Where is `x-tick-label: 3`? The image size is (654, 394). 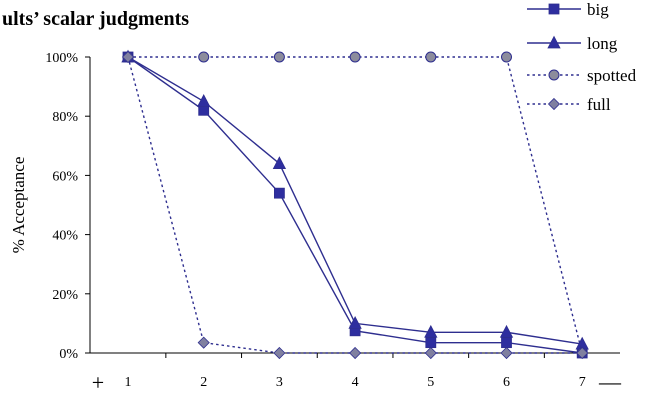 x-tick-label: 3 is located at coordinates (279, 382).